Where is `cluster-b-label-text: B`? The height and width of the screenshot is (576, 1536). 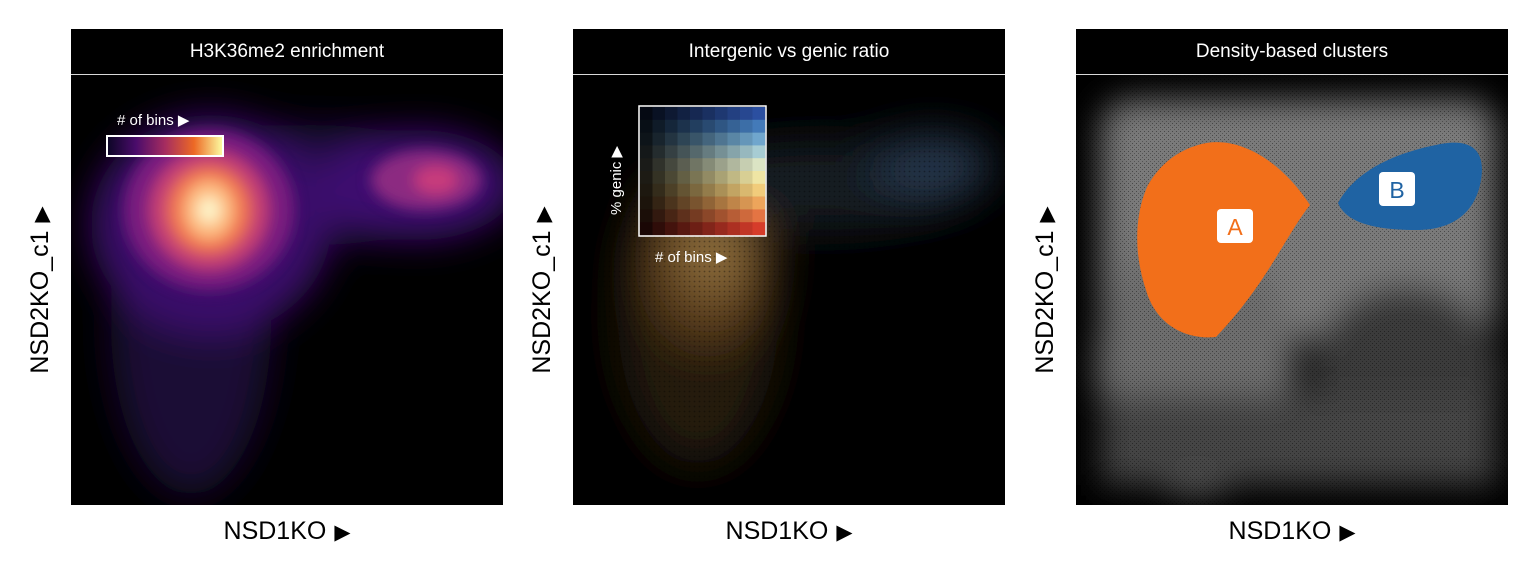 cluster-b-label-text: B is located at coordinates (1396, 190).